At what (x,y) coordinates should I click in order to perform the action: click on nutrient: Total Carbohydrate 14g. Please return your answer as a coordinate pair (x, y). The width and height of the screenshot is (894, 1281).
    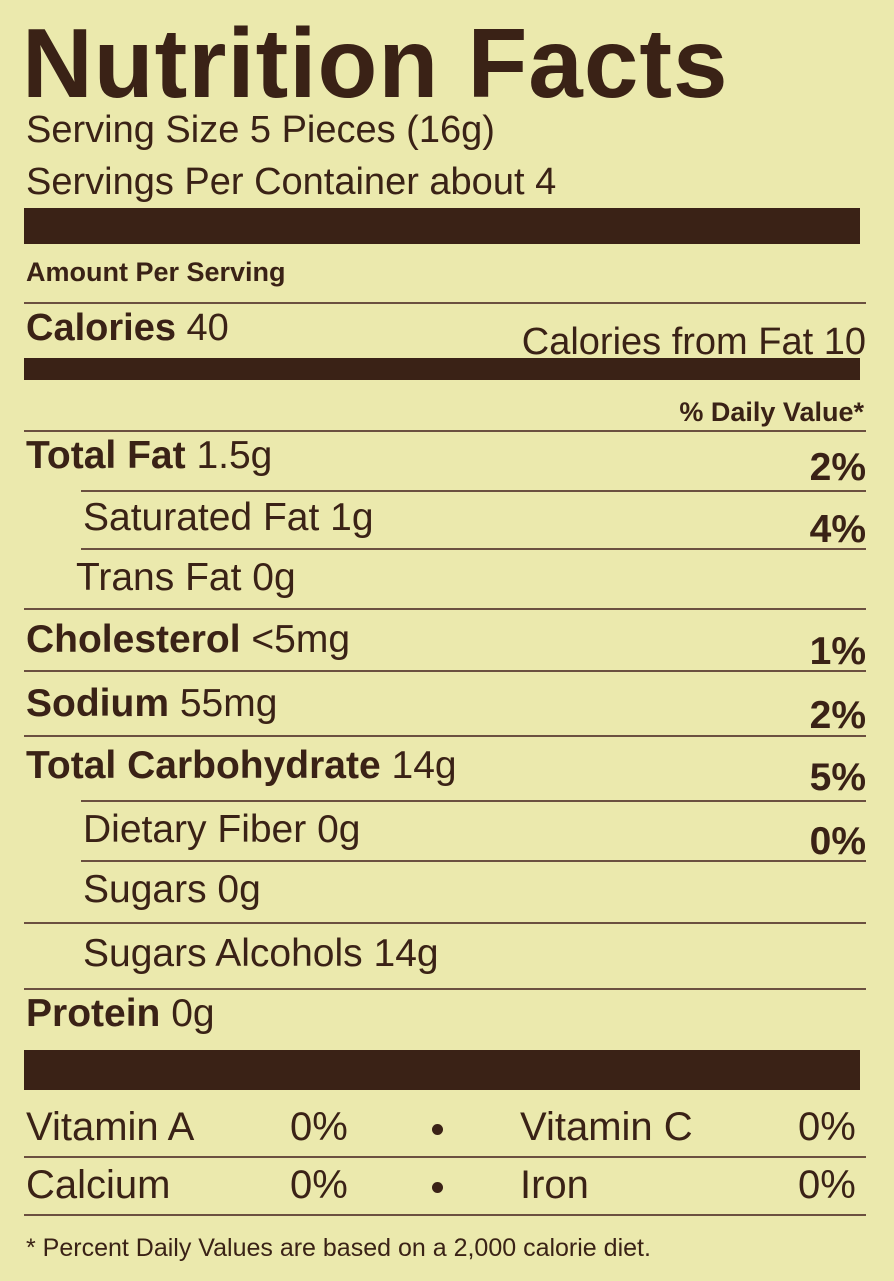
    Looking at the image, I should click on (241, 766).